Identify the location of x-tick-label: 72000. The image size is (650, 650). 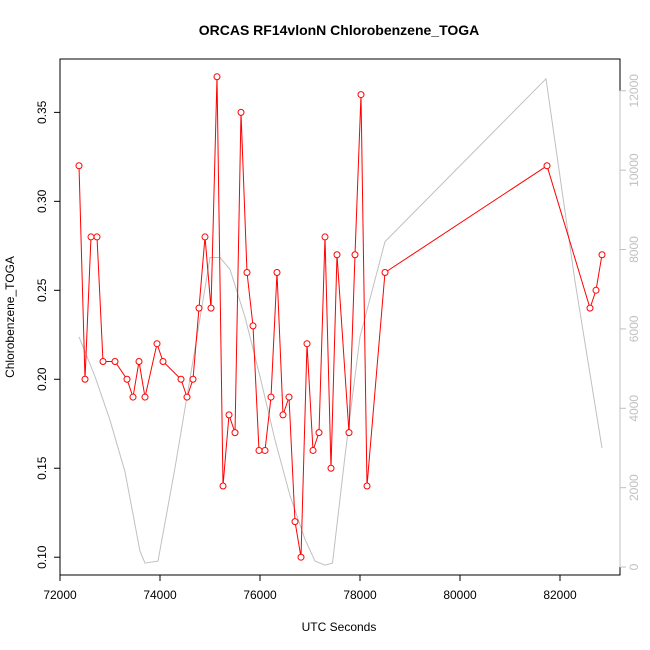
(60, 595).